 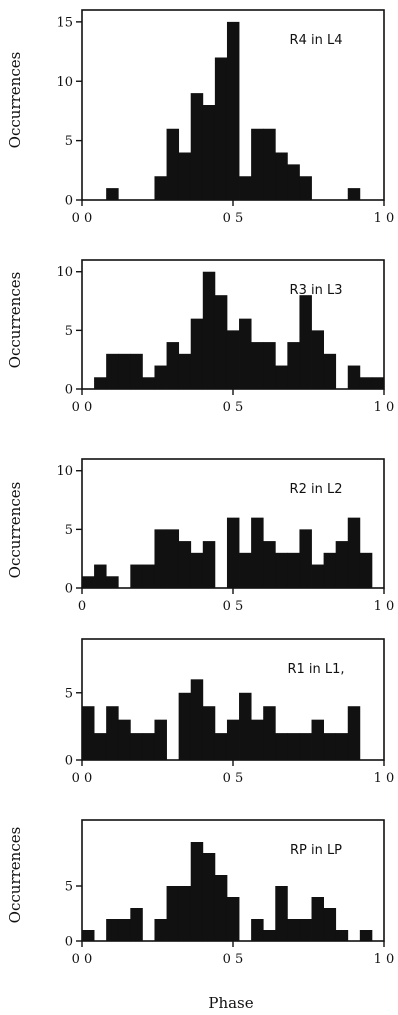 I want to click on panel-title: RP in LP, so click(x=316, y=850).